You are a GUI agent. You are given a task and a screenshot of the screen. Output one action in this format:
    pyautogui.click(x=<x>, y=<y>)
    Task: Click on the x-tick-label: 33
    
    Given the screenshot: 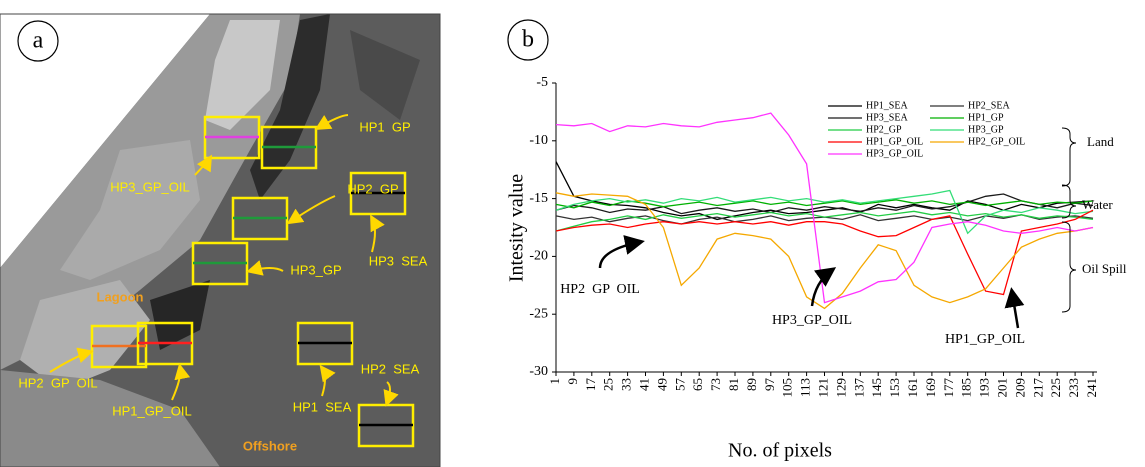 What is the action you would take?
    pyautogui.click(x=626, y=384)
    